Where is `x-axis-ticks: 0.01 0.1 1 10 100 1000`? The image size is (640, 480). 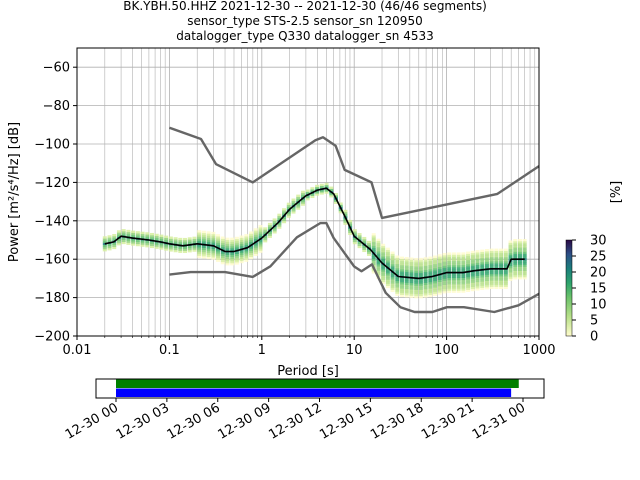 x-axis-ticks: 0.01 0.1 1 10 100 1000 is located at coordinates (309, 347).